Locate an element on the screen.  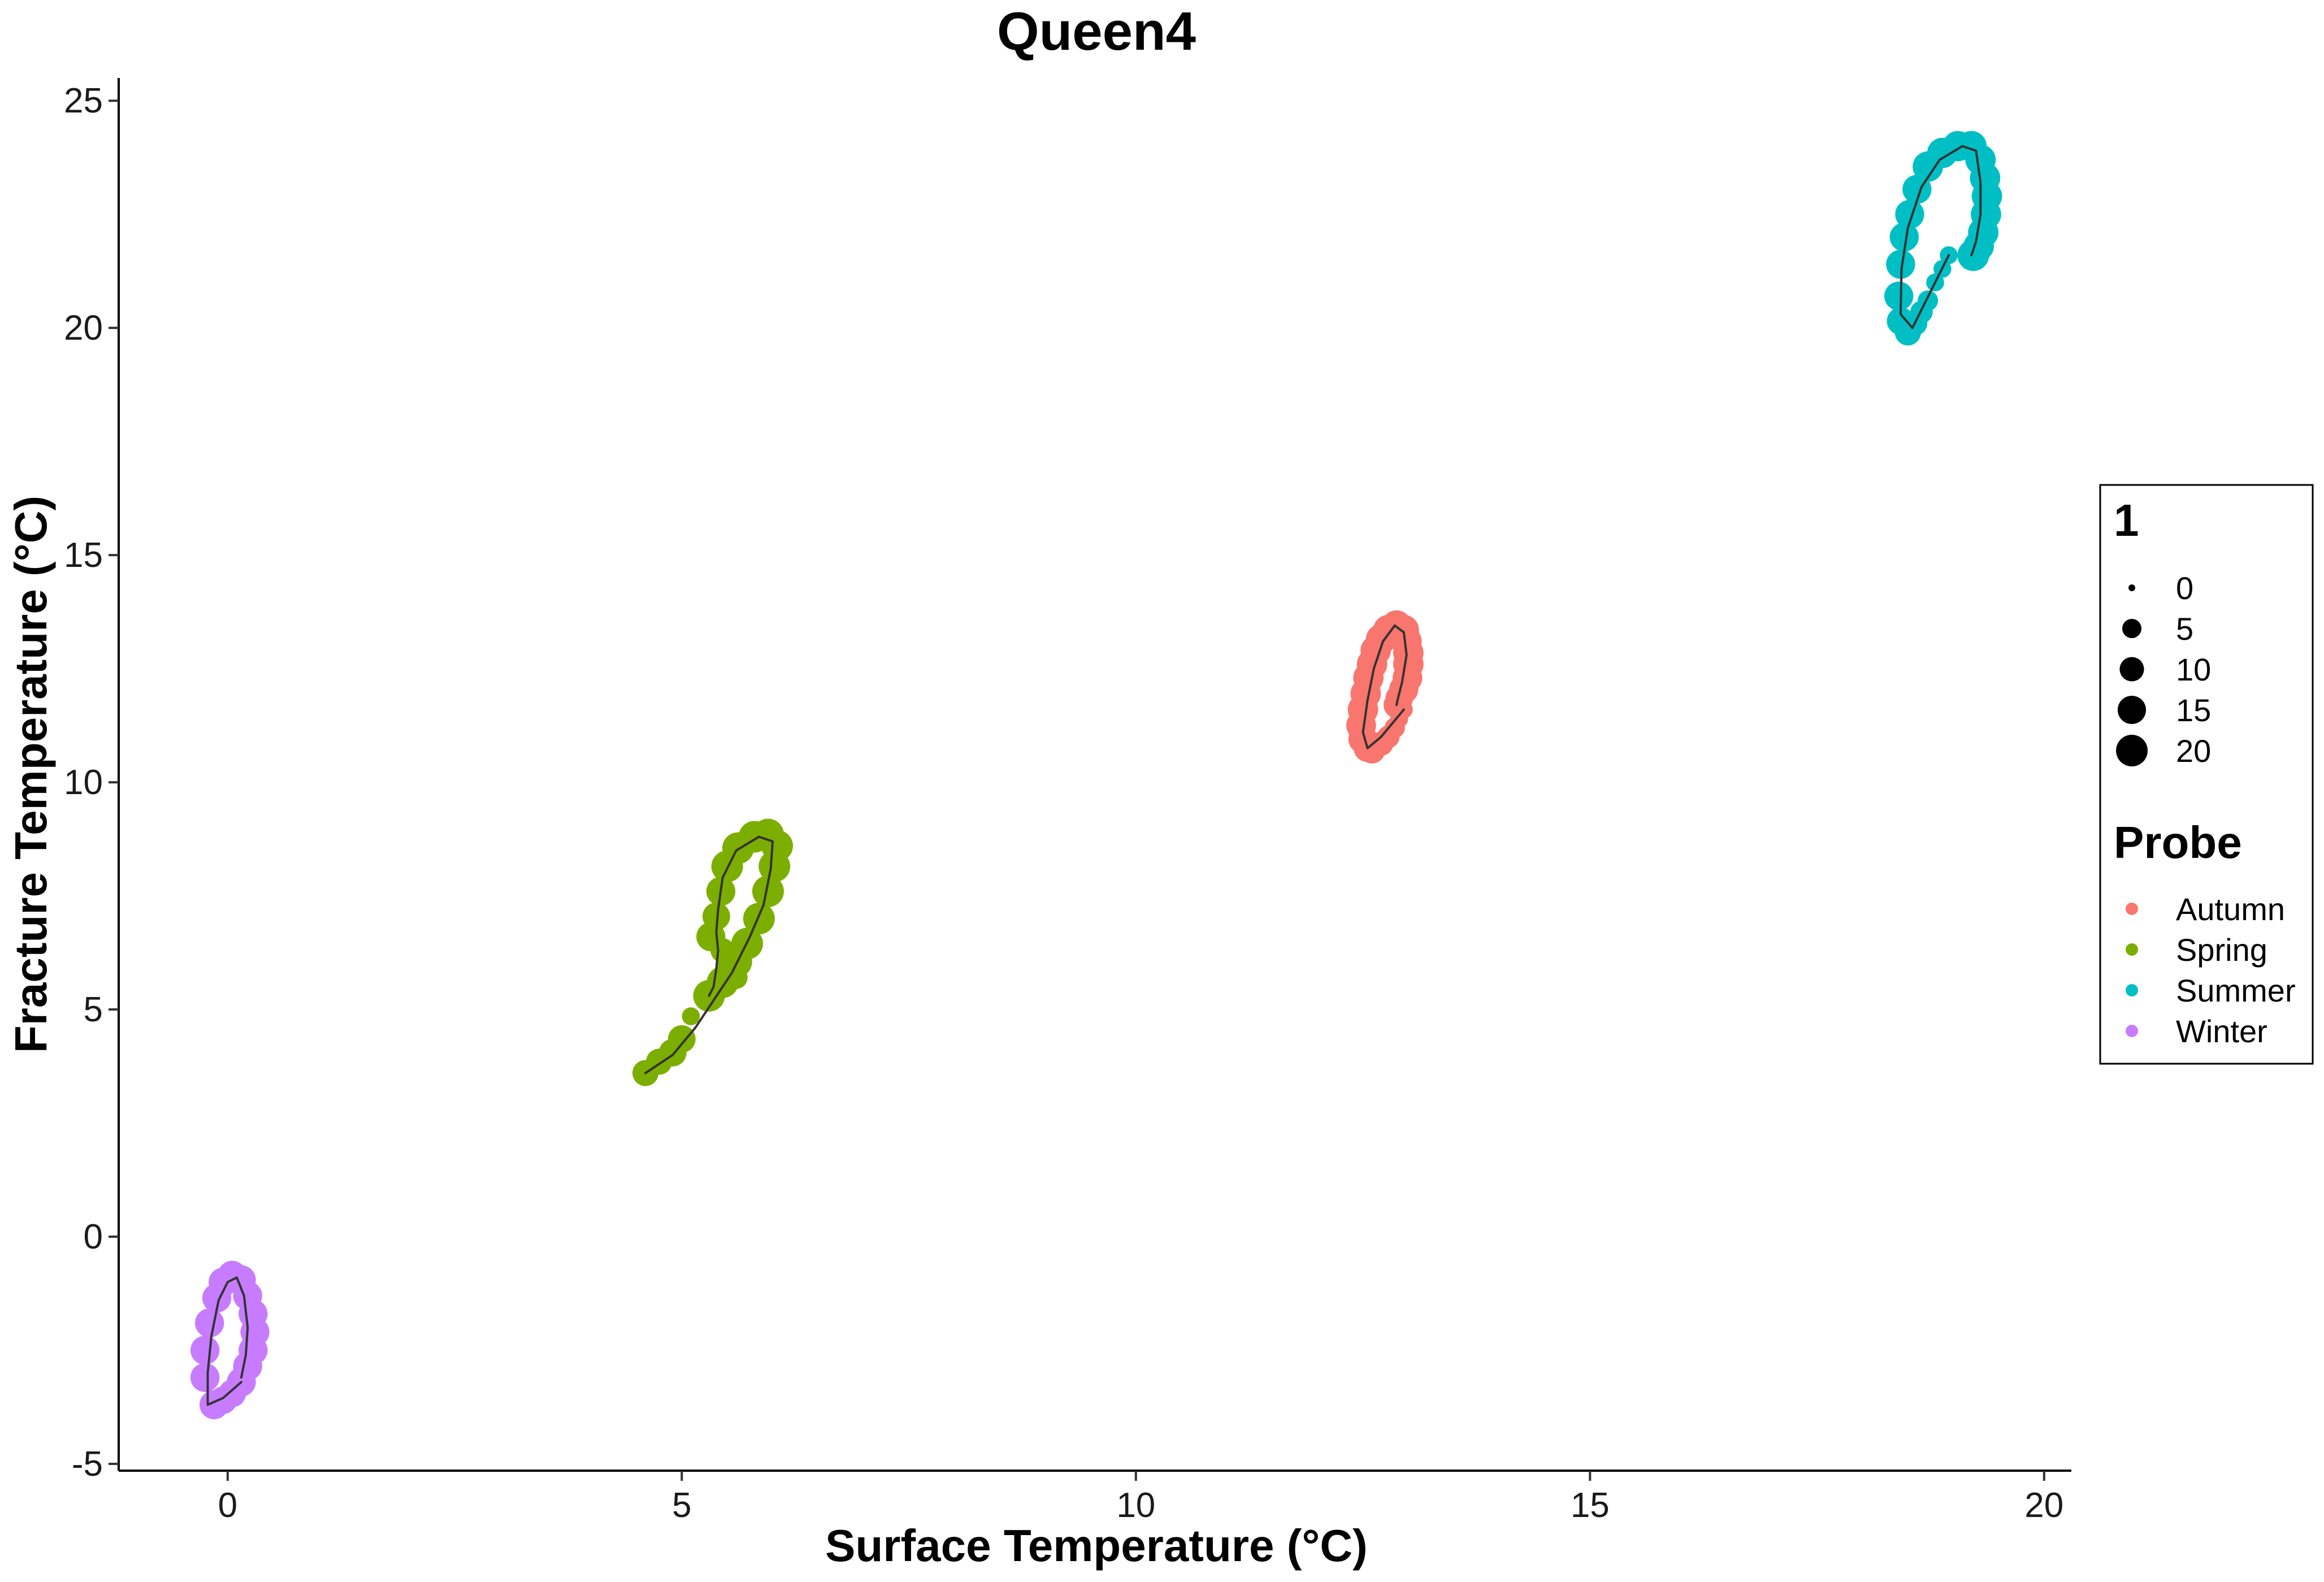
x-axis-title: Surface Temperature (°C) is located at coordinates (1096, 1545).